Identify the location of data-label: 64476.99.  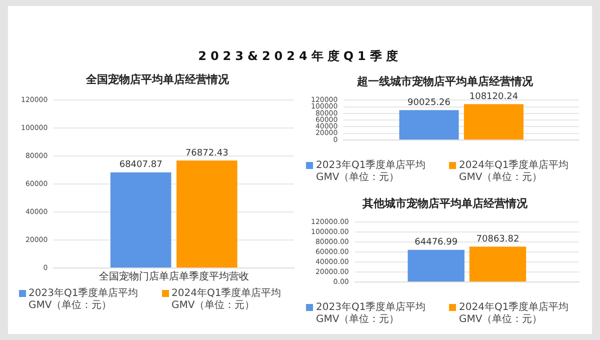
(436, 243).